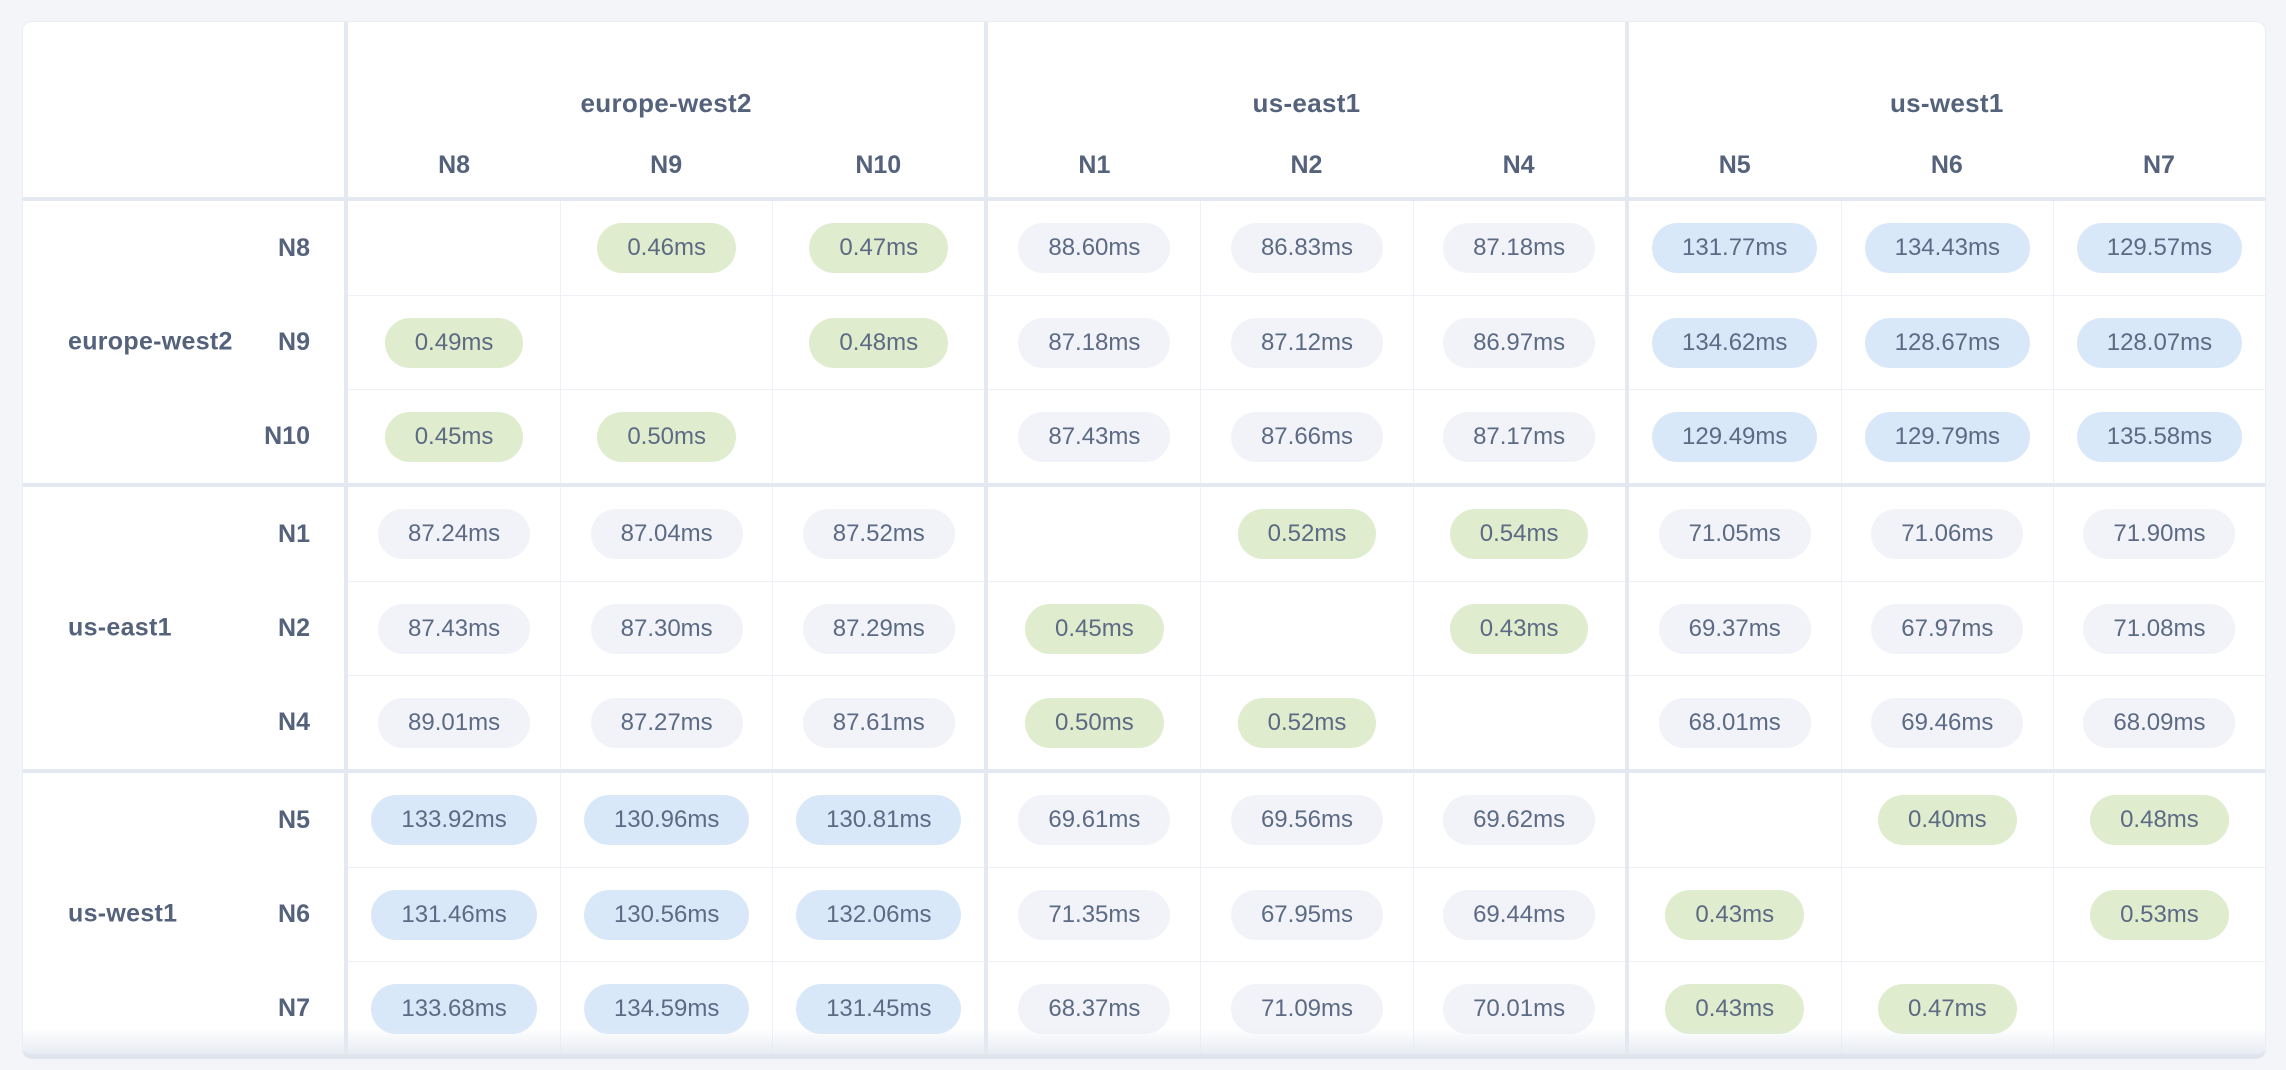 This screenshot has width=2286, height=1070. What do you see at coordinates (1519, 436) in the screenshot?
I see `latency-pill: 87.17ms` at bounding box center [1519, 436].